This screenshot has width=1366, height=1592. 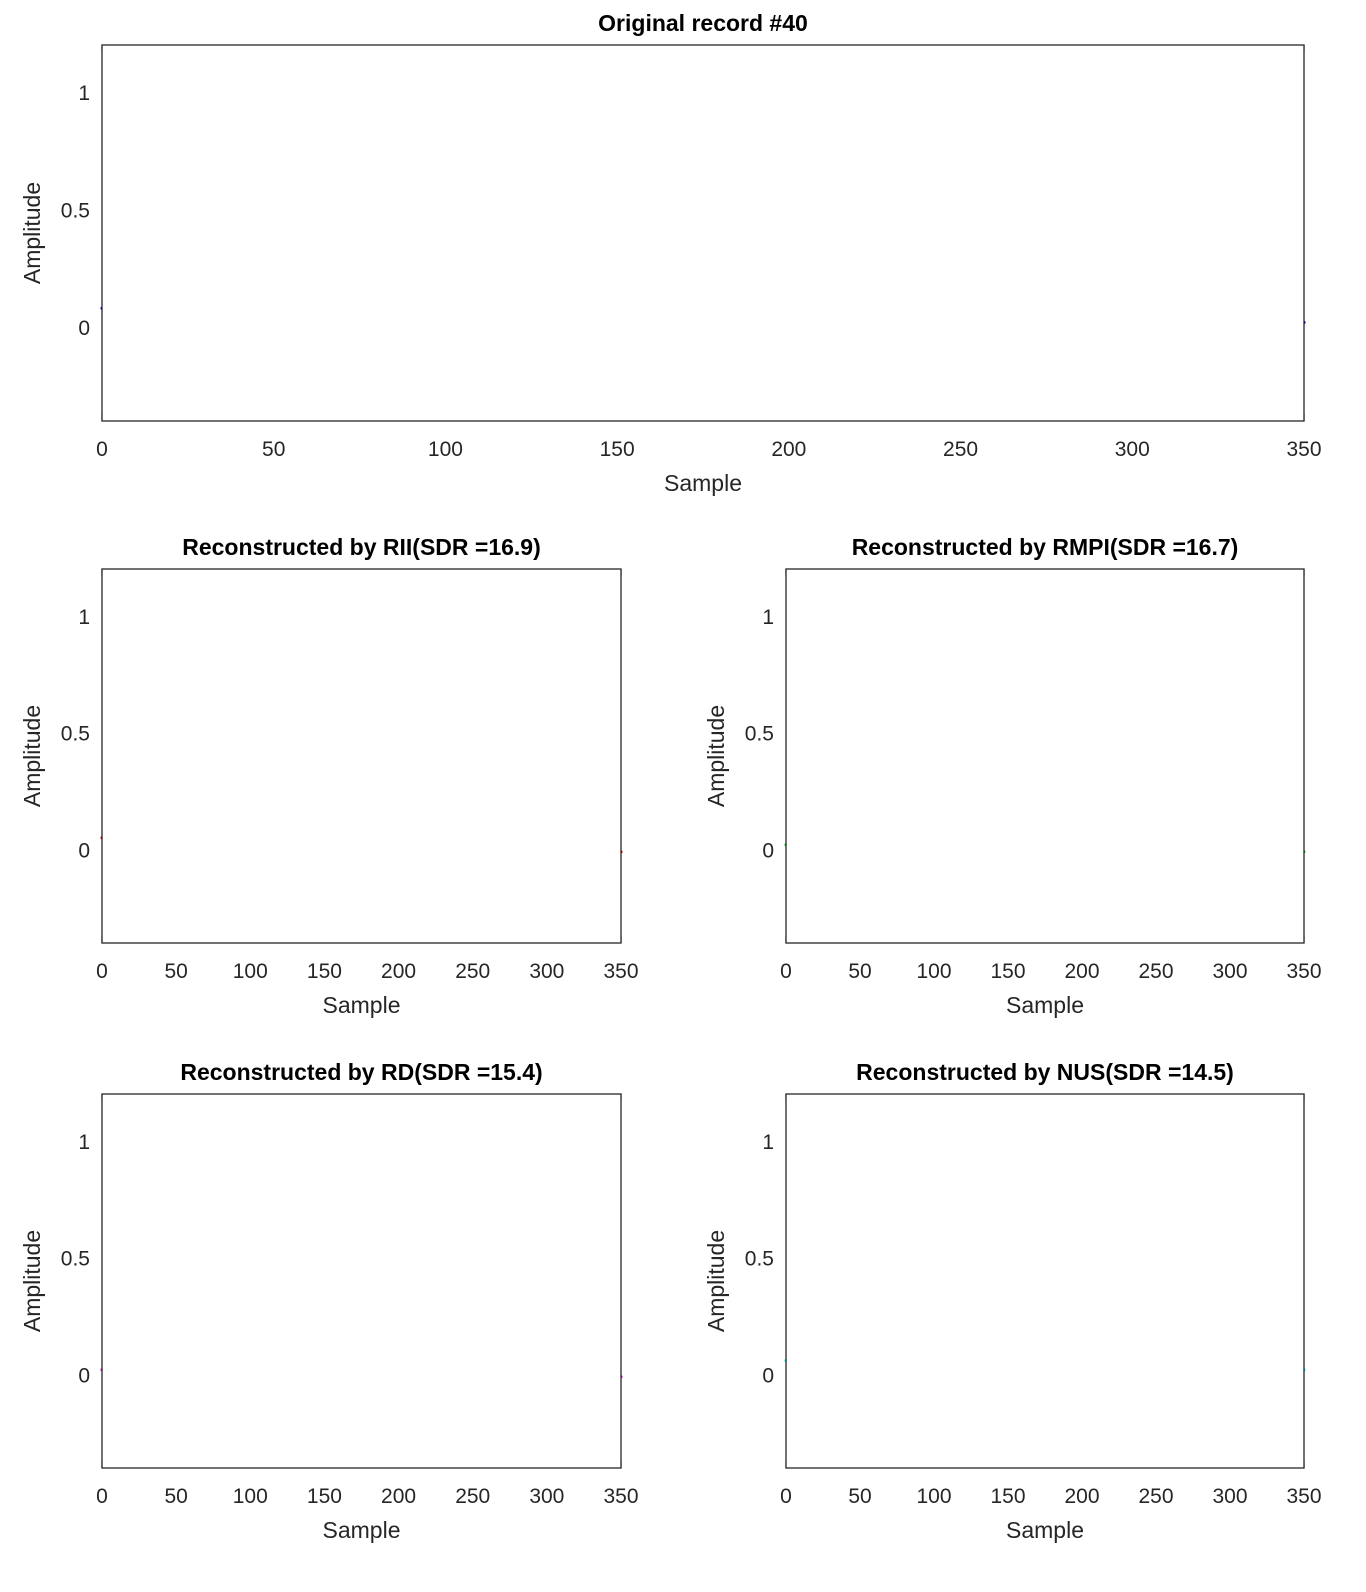 I want to click on chart-title: Reconstructed by RD(SDR =15.4), so click(x=361, y=1072).